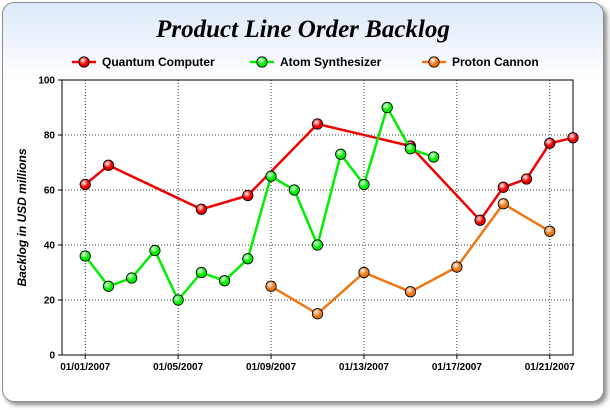  What do you see at coordinates (50, 191) in the screenshot?
I see `y-tick-label: 60` at bounding box center [50, 191].